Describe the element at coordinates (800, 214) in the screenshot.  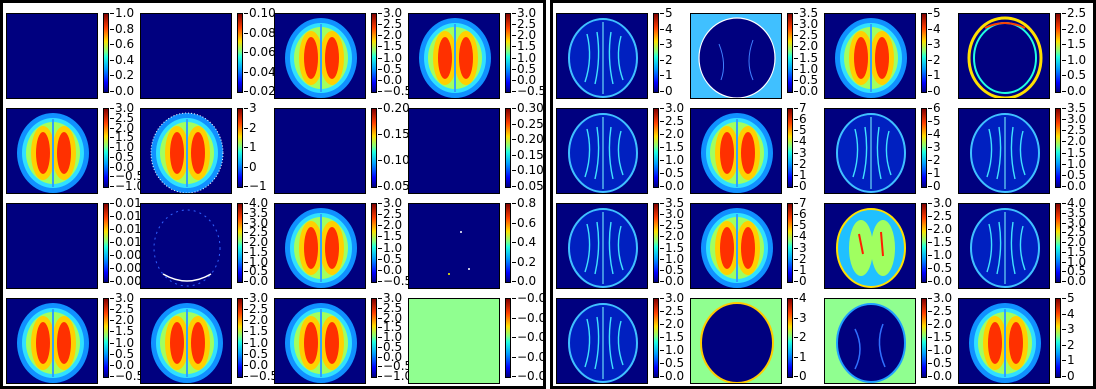
I see `colorbar-tick-label: 6` at that location.